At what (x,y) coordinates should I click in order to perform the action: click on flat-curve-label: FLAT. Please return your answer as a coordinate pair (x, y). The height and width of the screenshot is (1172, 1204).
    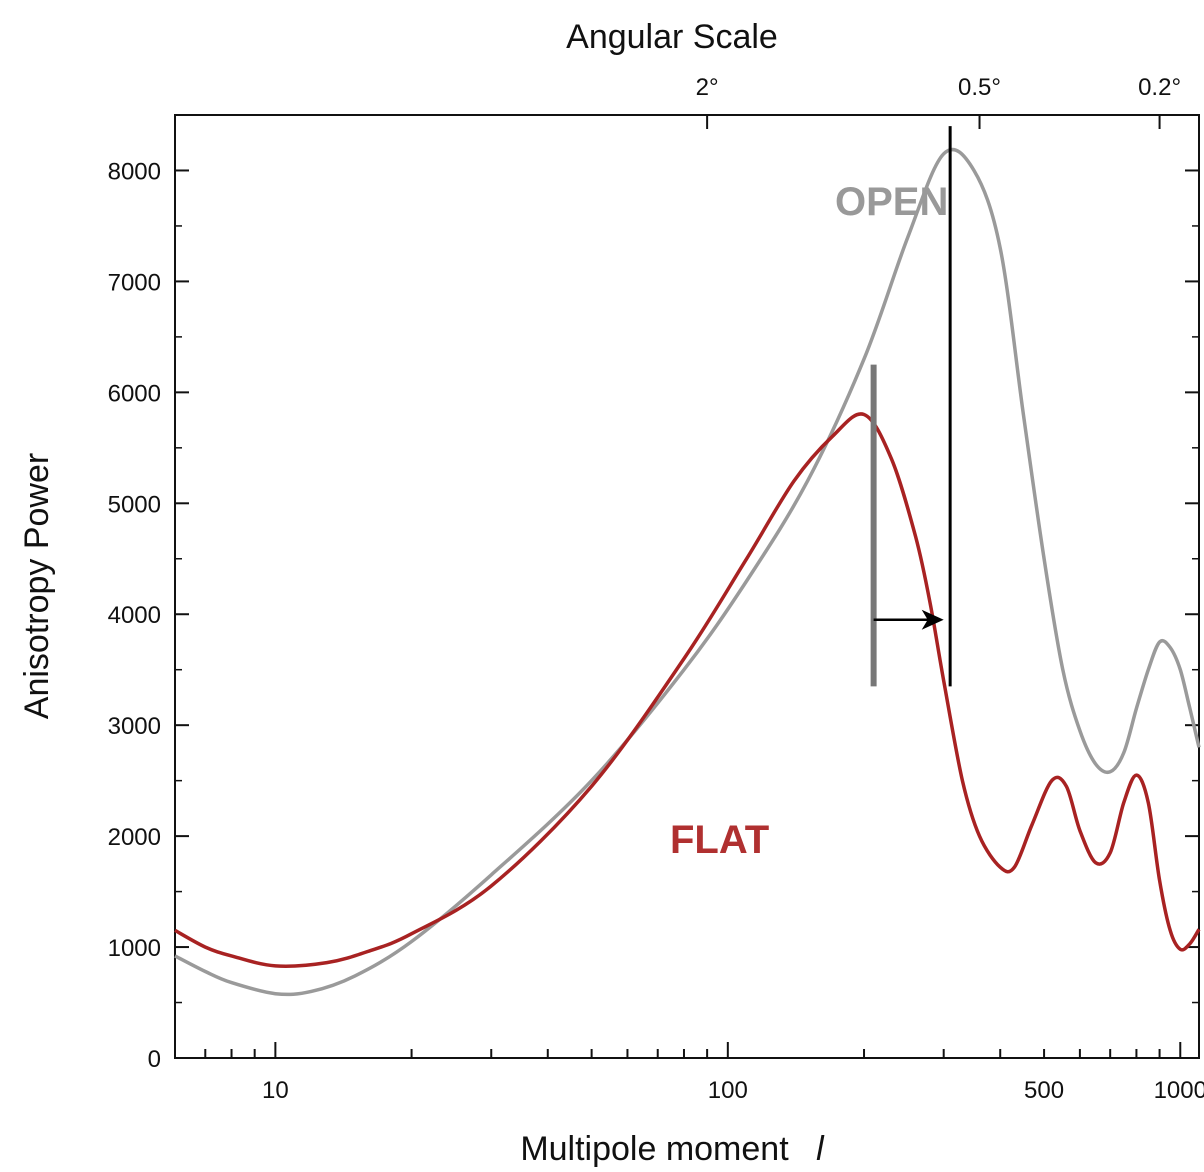
    Looking at the image, I should click on (719, 840).